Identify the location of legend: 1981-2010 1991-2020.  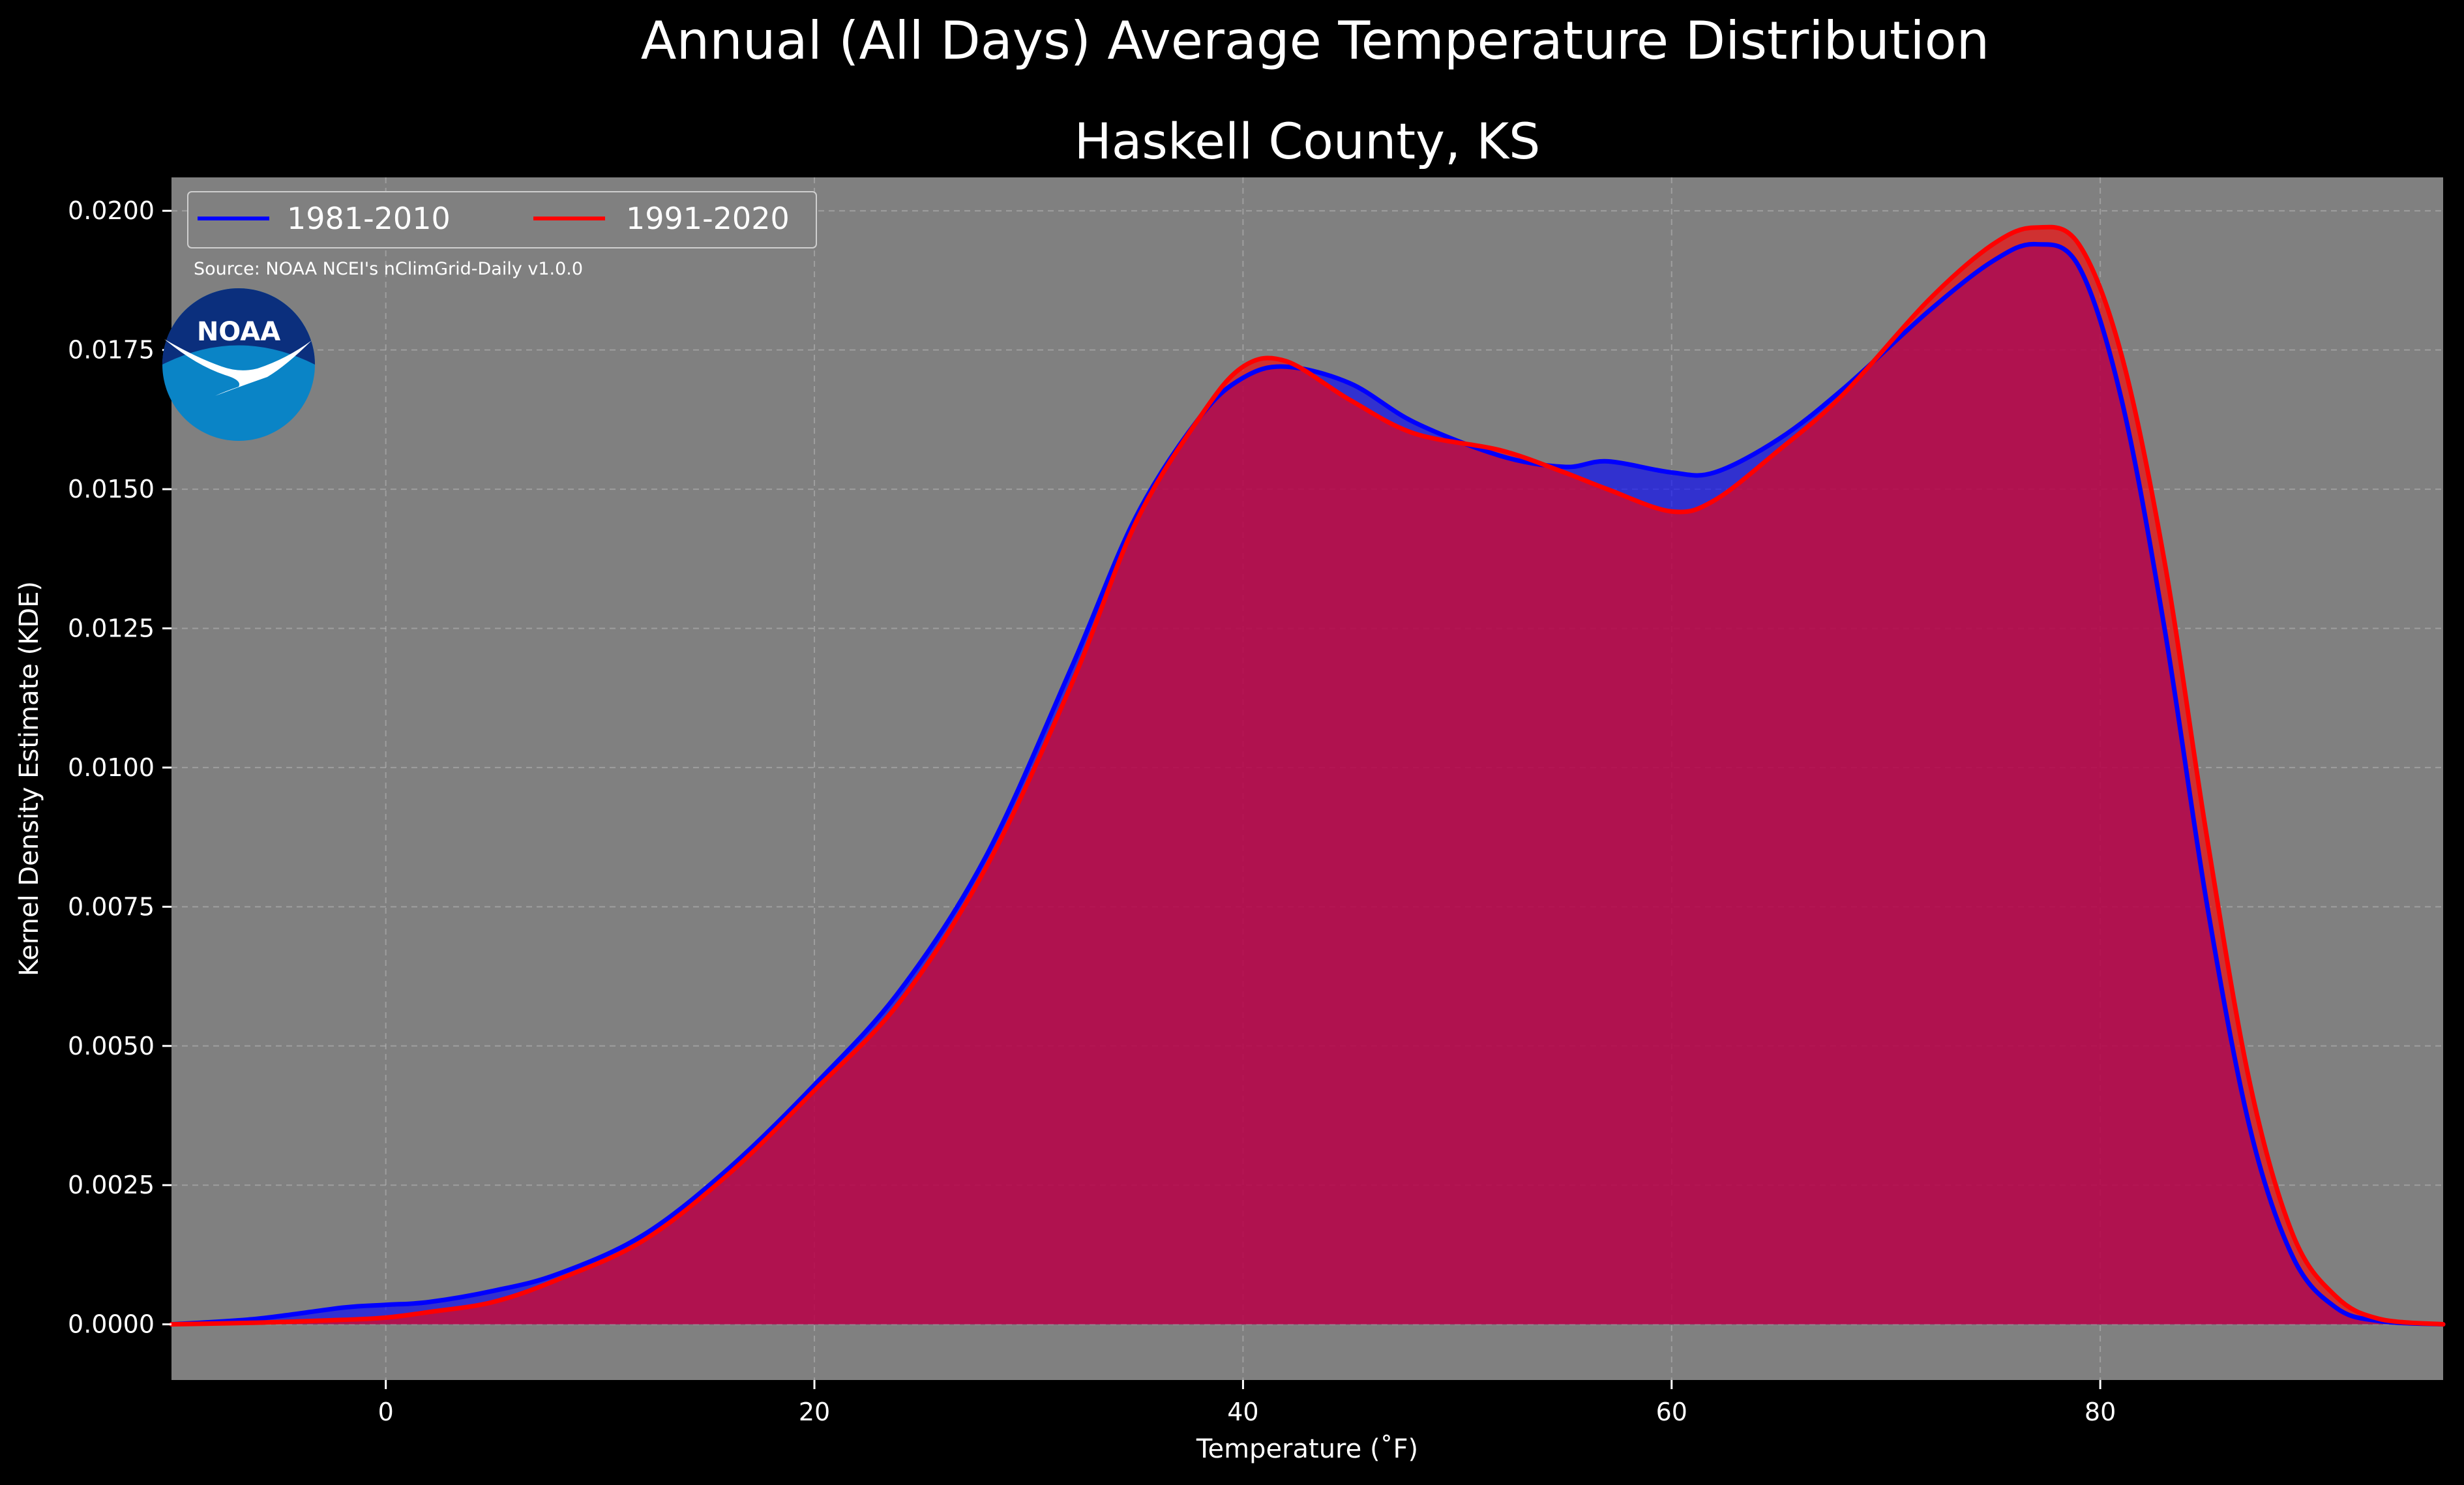
(502, 219).